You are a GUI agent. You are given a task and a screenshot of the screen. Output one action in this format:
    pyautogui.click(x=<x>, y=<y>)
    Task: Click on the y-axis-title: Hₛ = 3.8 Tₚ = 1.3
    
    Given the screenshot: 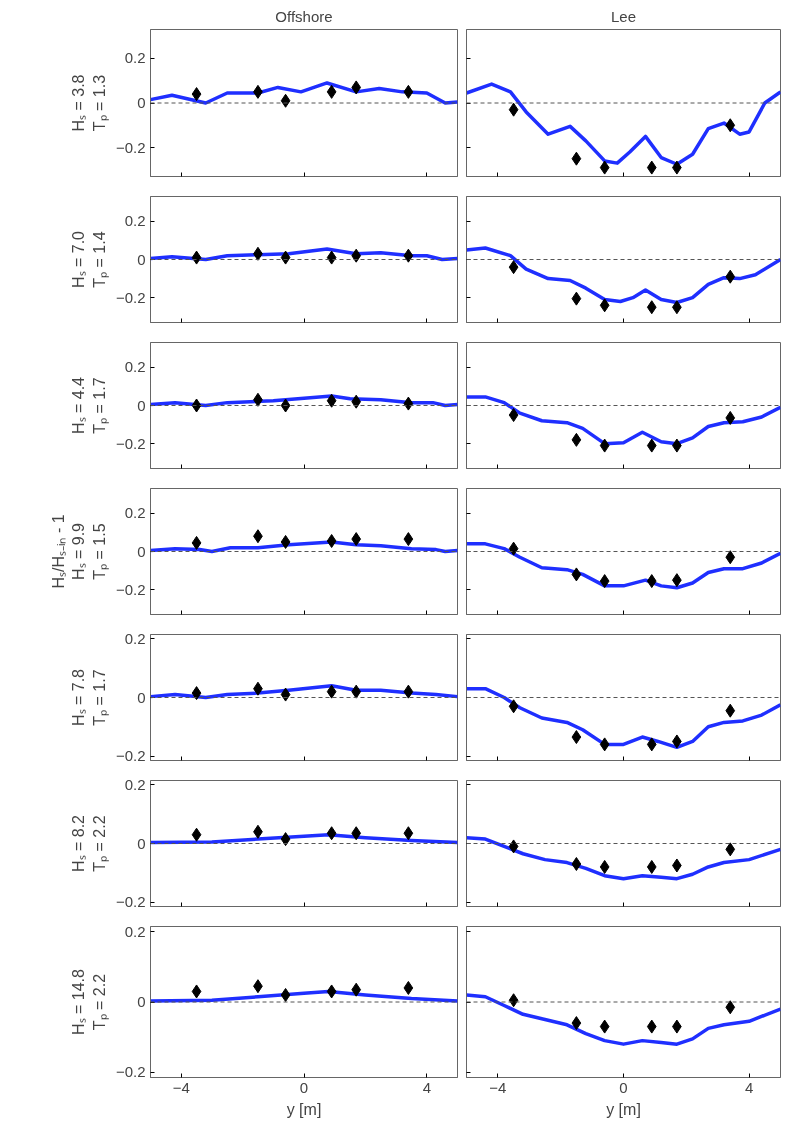 What is the action you would take?
    pyautogui.click(x=89, y=103)
    